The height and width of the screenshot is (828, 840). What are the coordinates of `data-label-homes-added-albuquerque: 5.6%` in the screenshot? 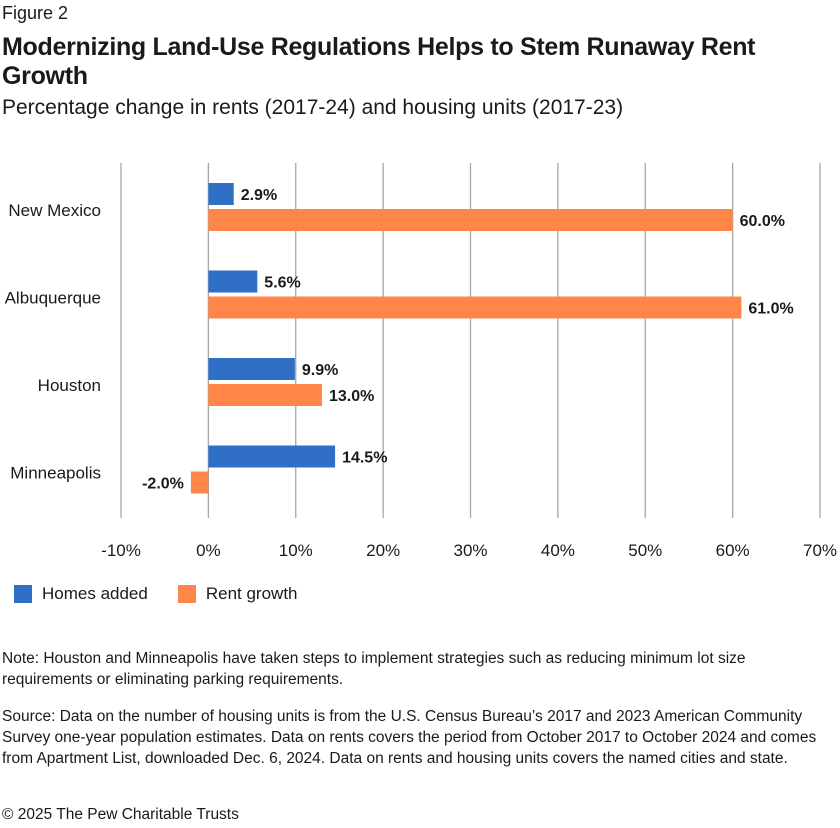 It's located at (282, 283).